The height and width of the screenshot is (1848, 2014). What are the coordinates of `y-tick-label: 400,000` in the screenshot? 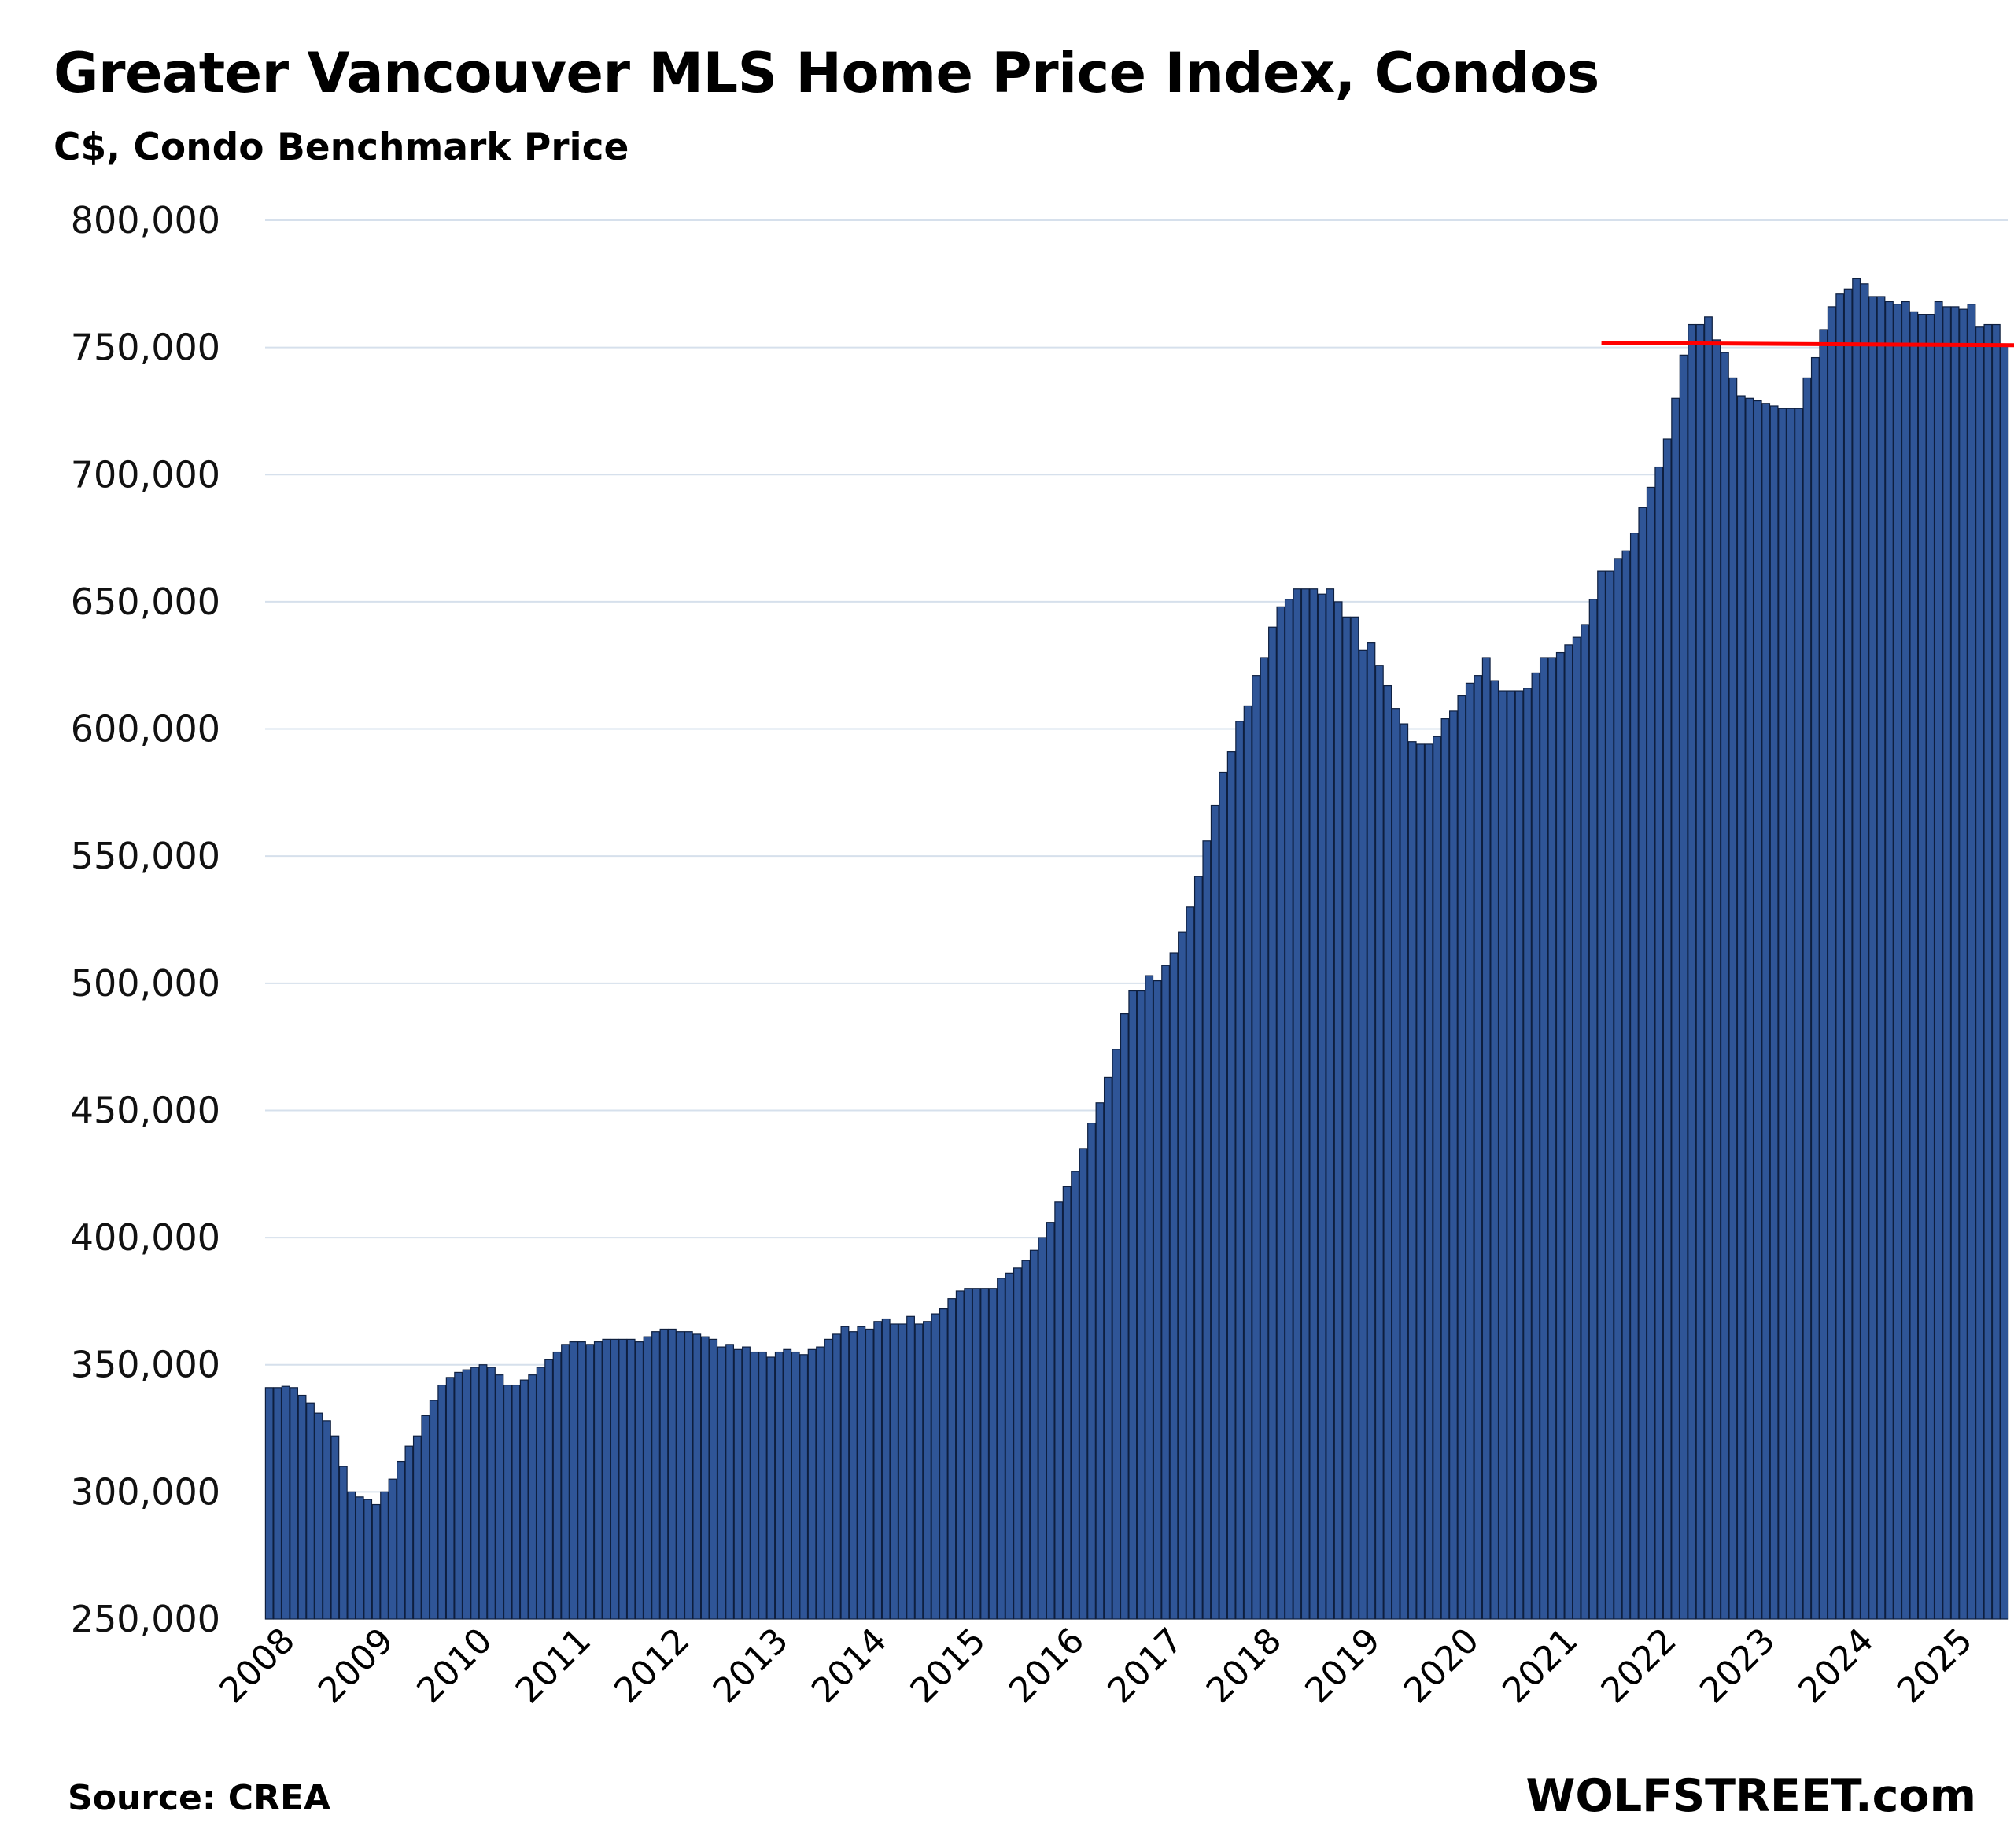 It's located at (145, 1237).